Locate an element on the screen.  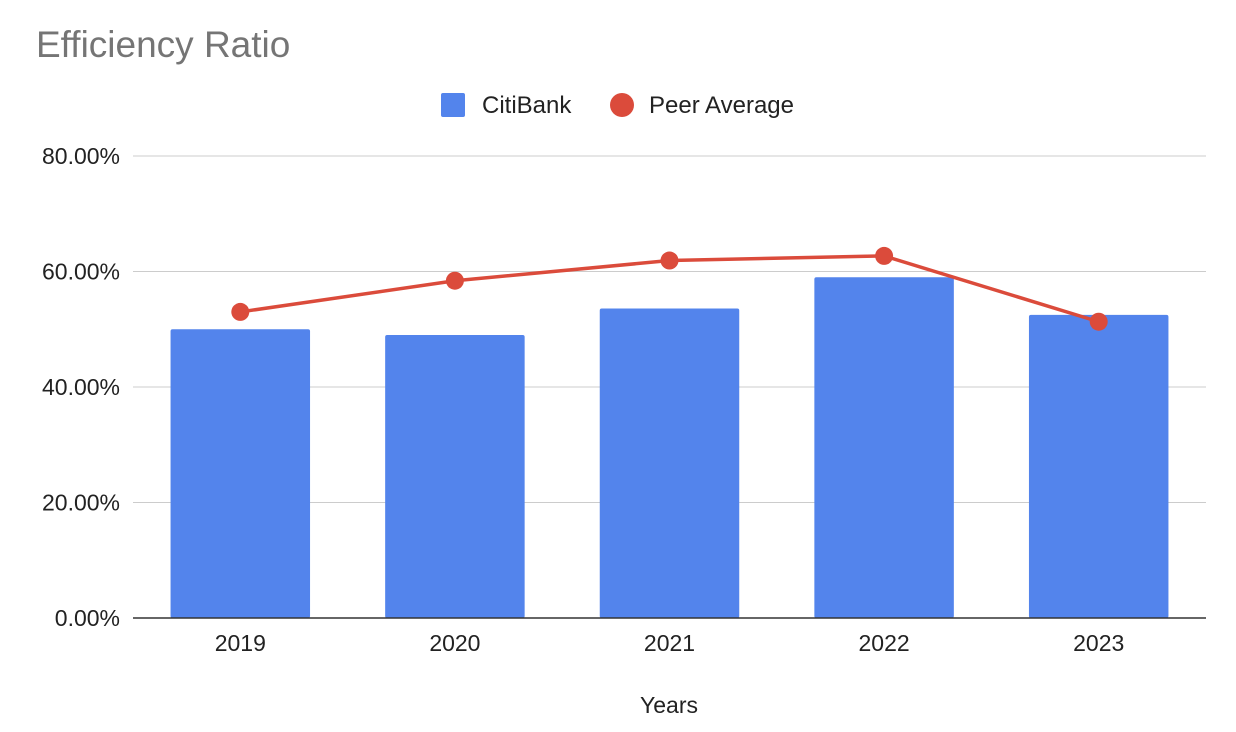
x-axis-tick-labels: 2019 2020 2021 2022 2023 is located at coordinates (670, 643).